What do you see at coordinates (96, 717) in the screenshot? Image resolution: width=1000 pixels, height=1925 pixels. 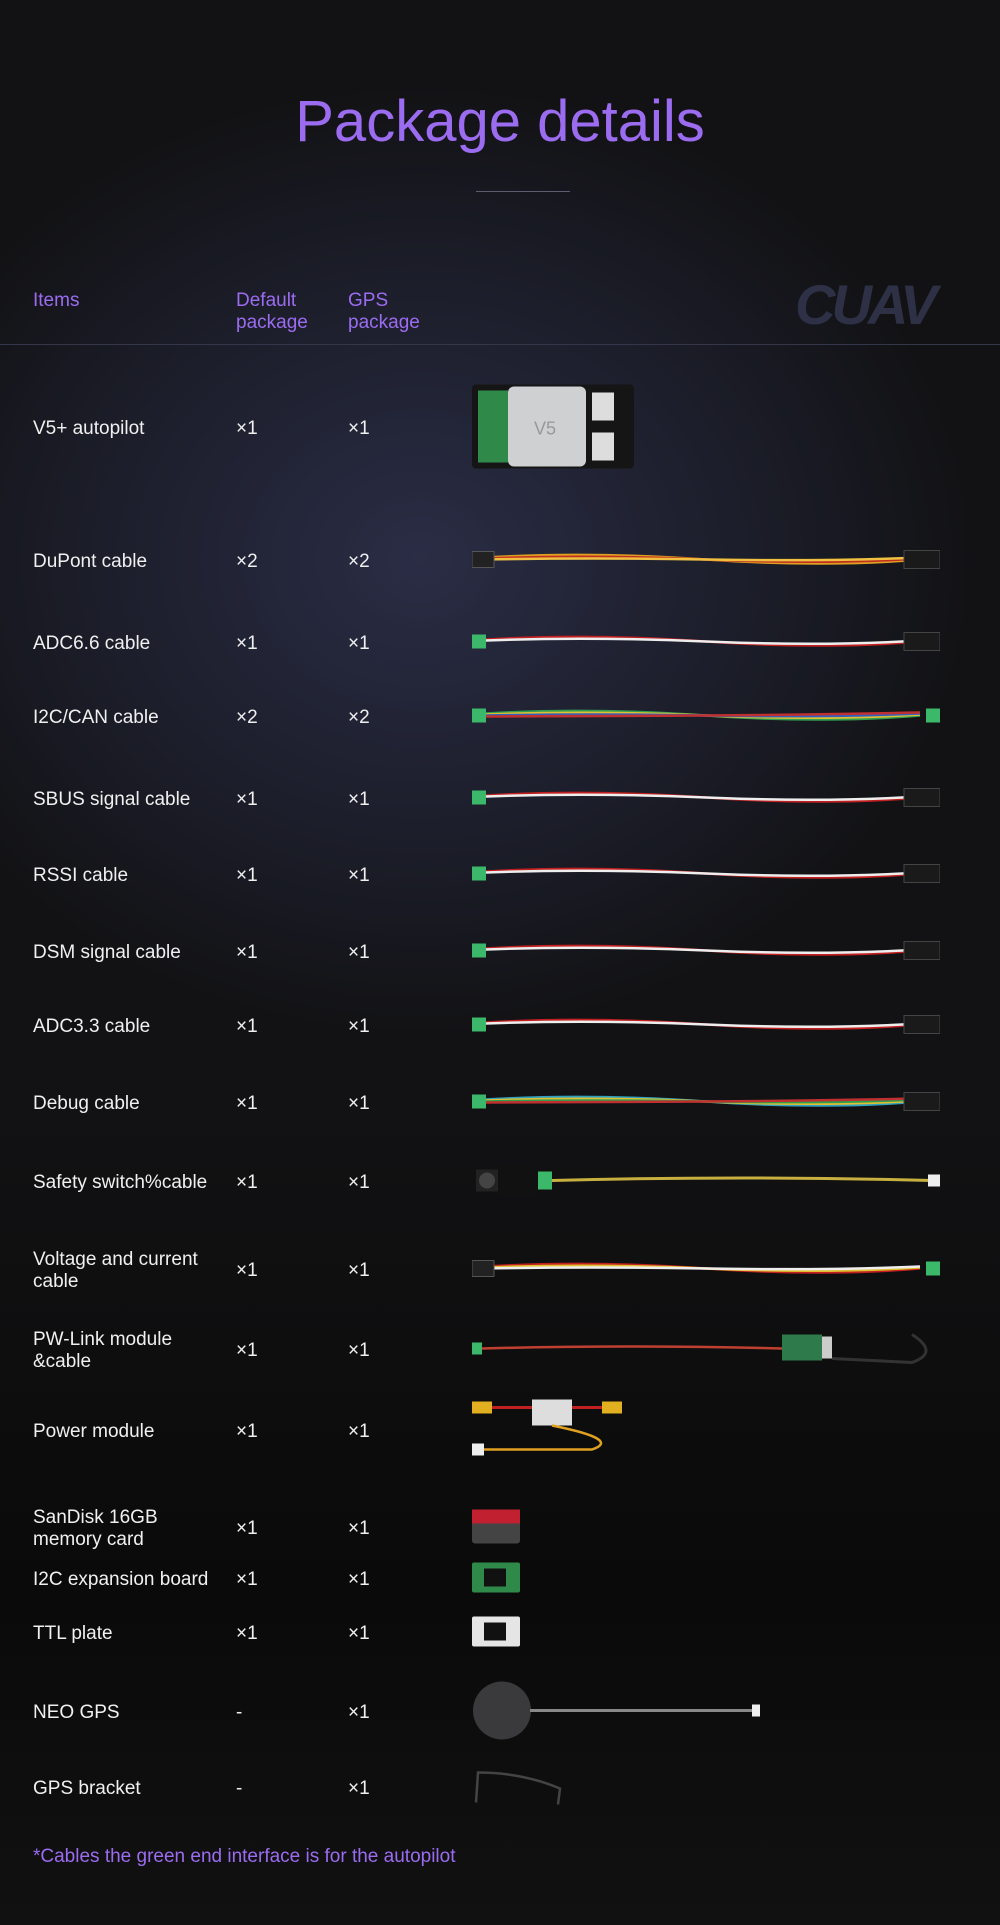 I see `item-name: I2C/CAN cable` at bounding box center [96, 717].